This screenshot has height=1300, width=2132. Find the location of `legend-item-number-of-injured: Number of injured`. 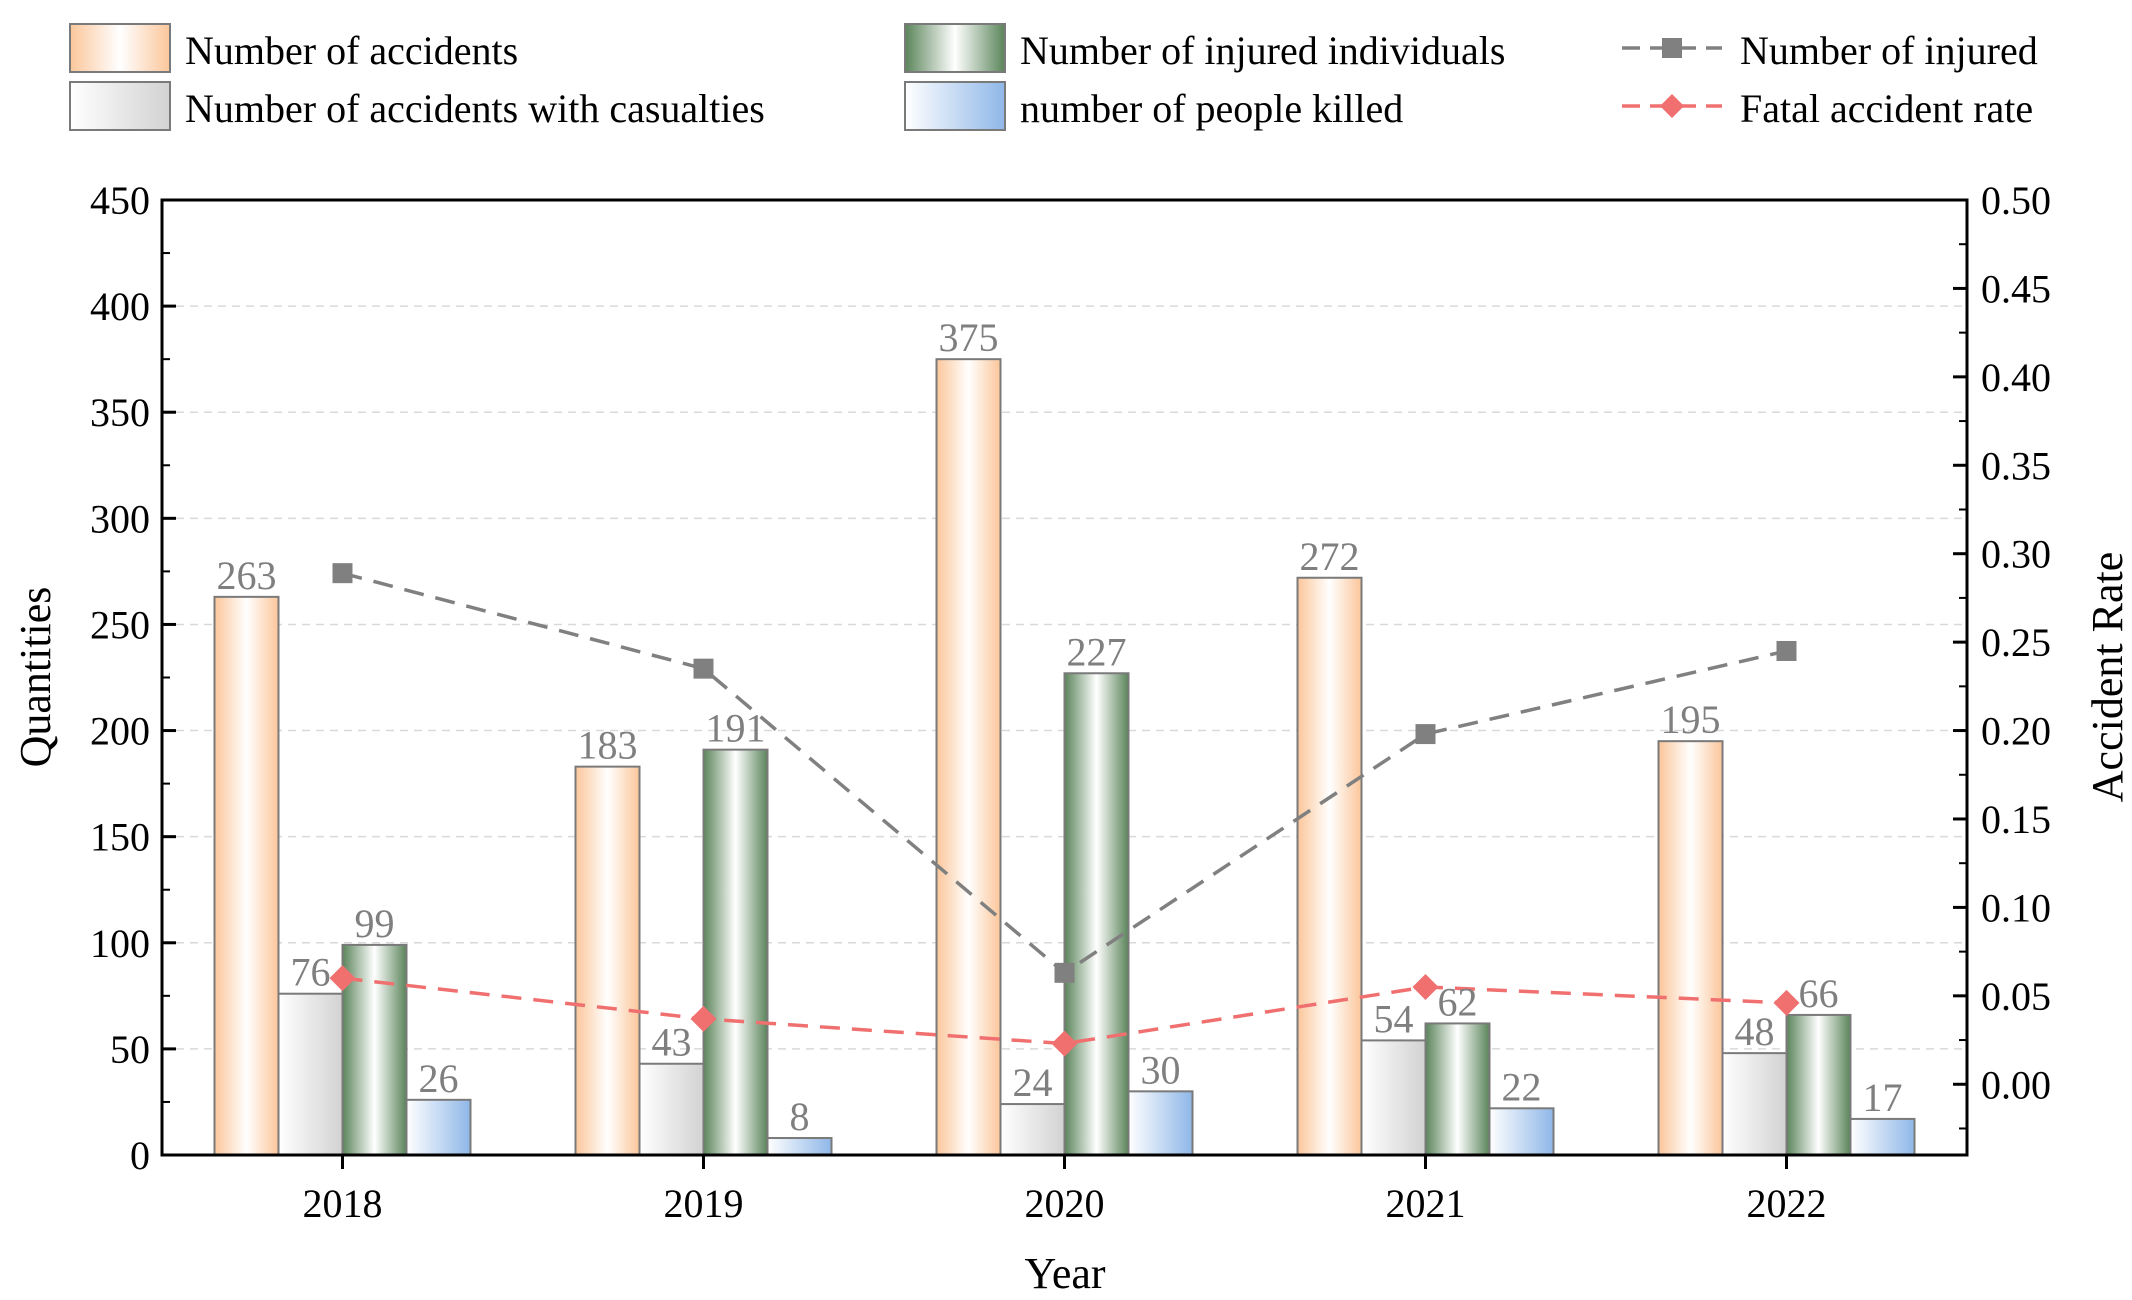

legend-item-number-of-injured: Number of injured is located at coordinates (1830, 50).